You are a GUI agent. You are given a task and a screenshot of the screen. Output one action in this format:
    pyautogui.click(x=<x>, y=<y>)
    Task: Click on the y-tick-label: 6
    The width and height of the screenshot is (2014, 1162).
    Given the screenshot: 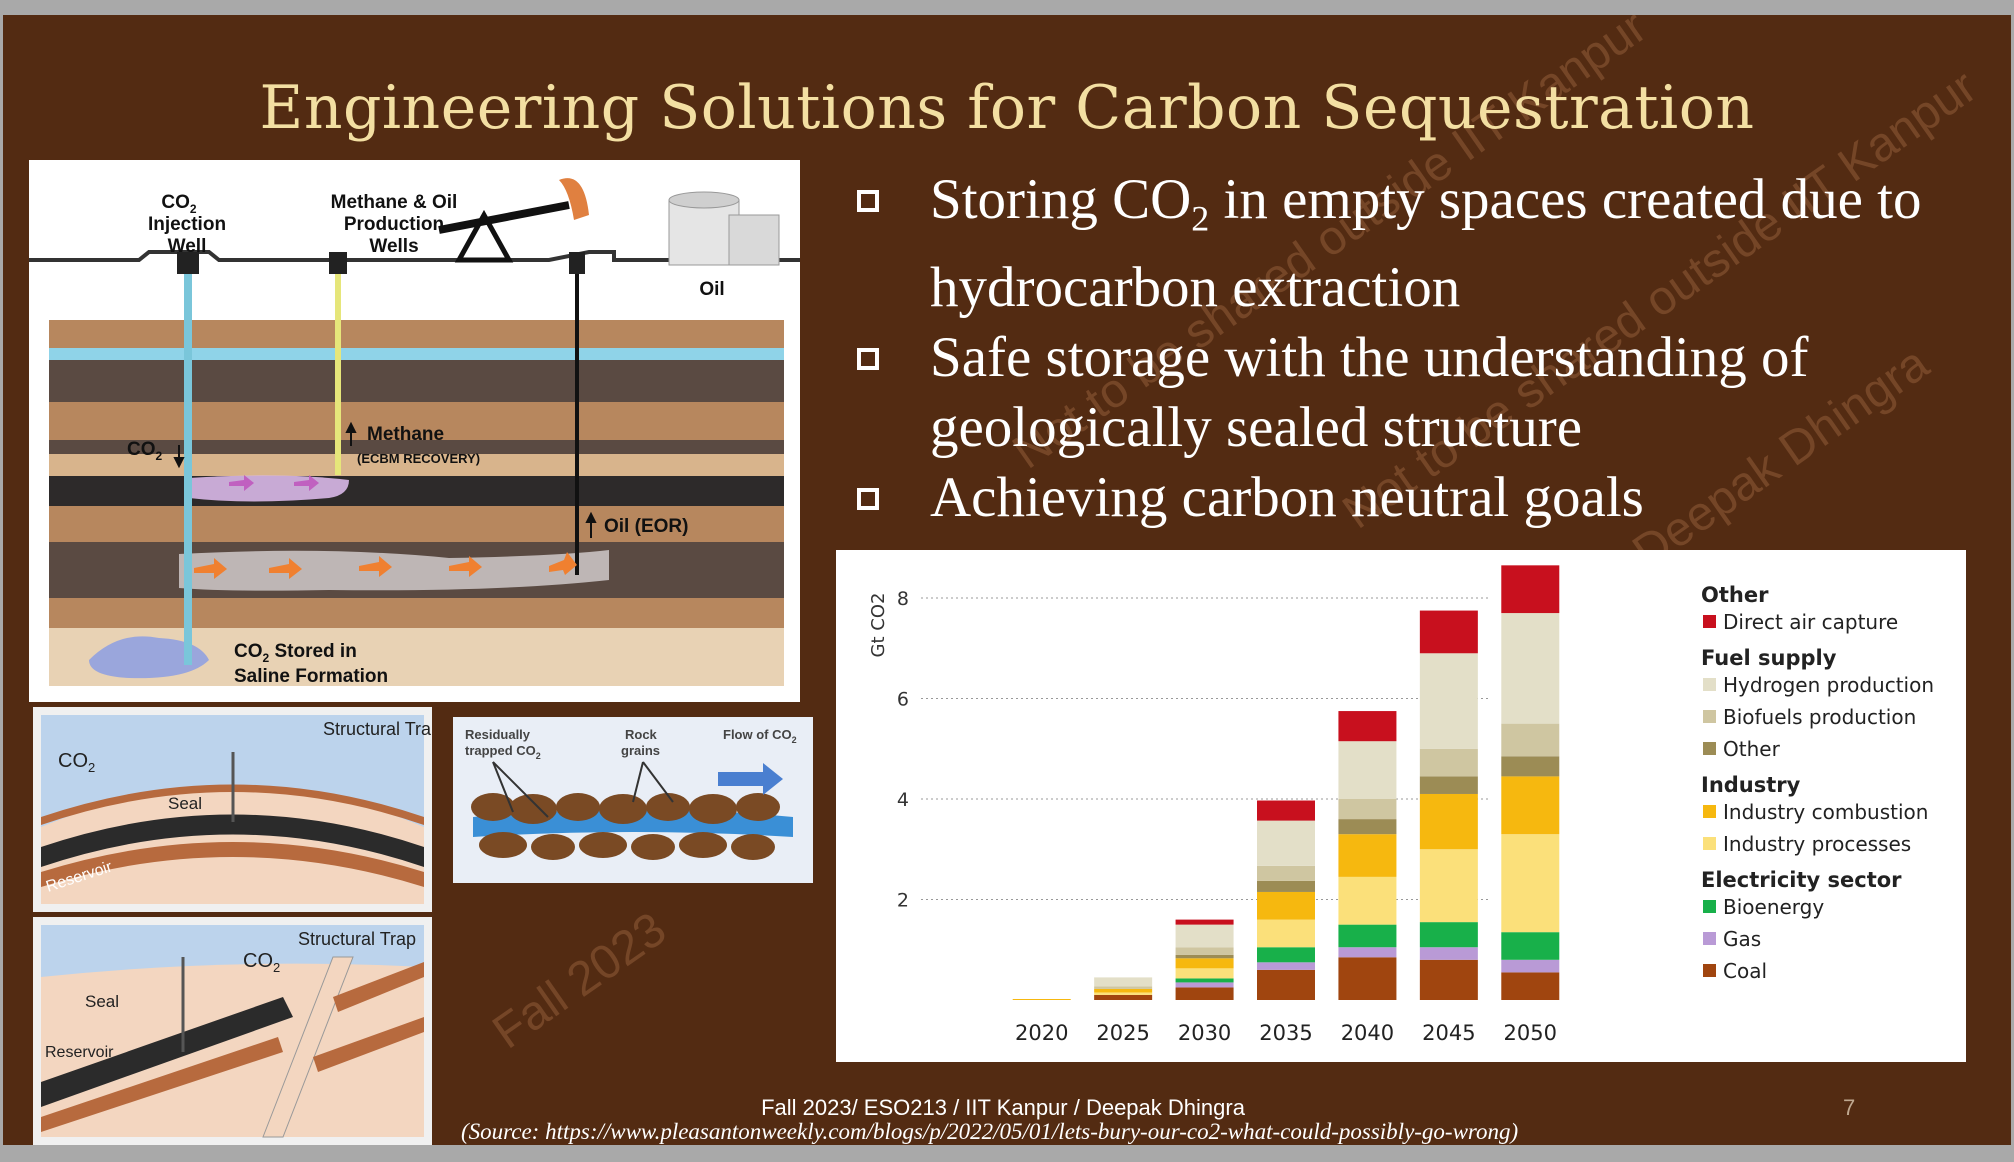 What is the action you would take?
    pyautogui.click(x=903, y=700)
    